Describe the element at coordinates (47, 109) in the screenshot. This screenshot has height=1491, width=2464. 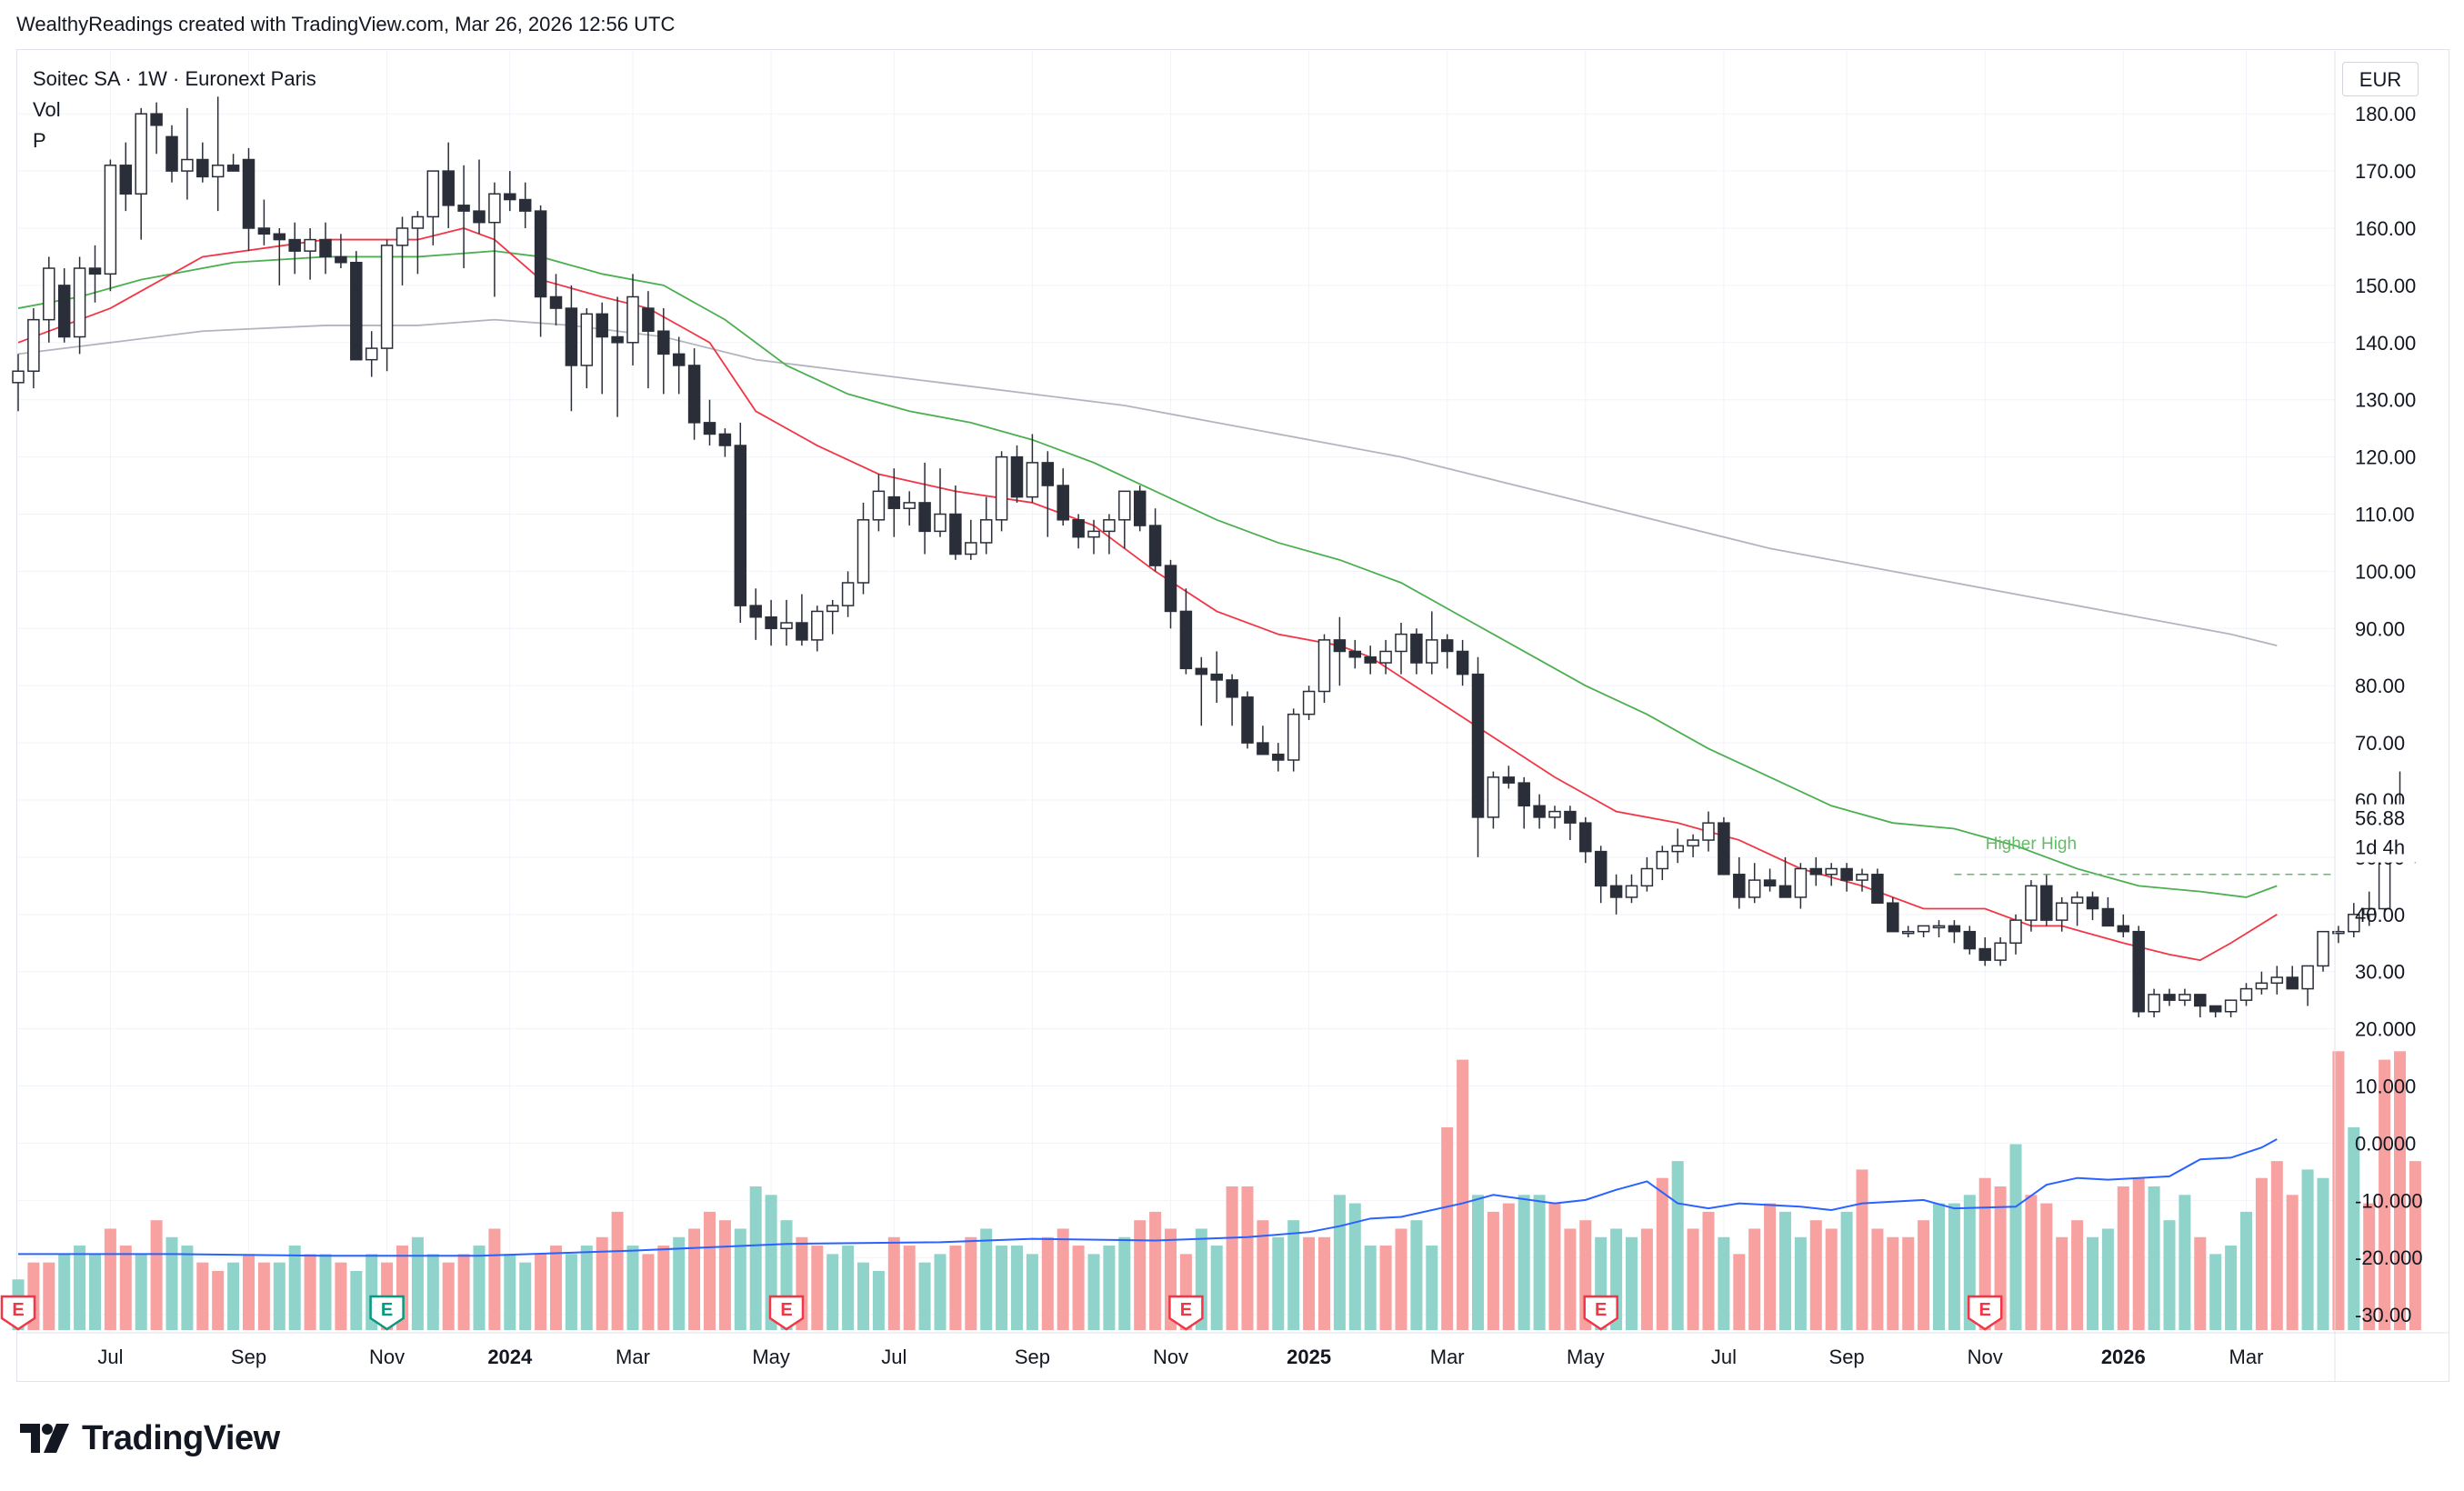
I see `legend-volume: Vol` at that location.